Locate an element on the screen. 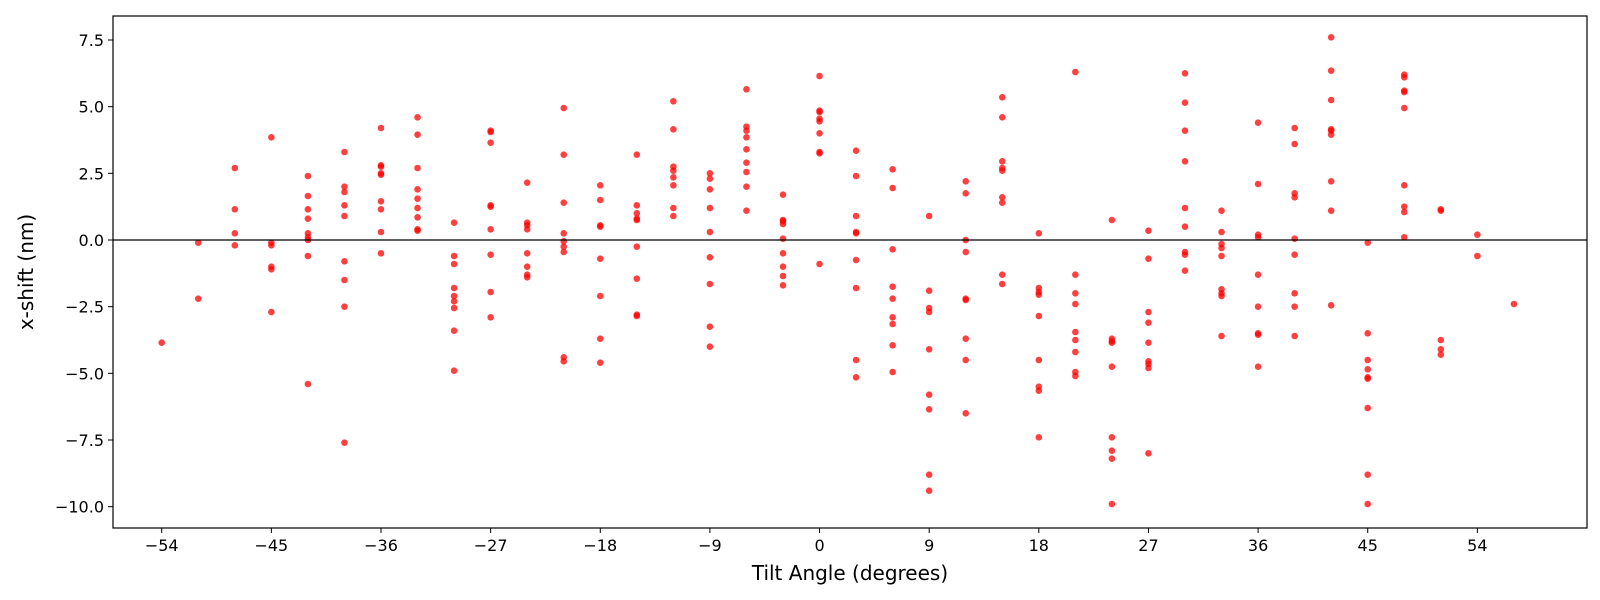  y-tick-label: −7.5 is located at coordinates (84, 440).